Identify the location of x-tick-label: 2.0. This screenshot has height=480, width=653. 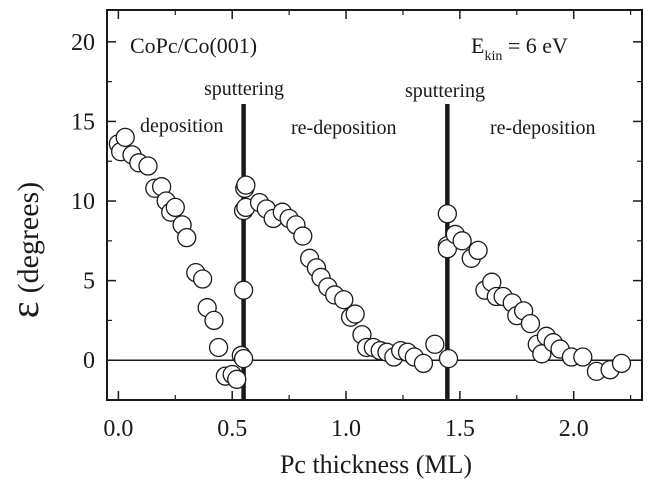
(574, 429).